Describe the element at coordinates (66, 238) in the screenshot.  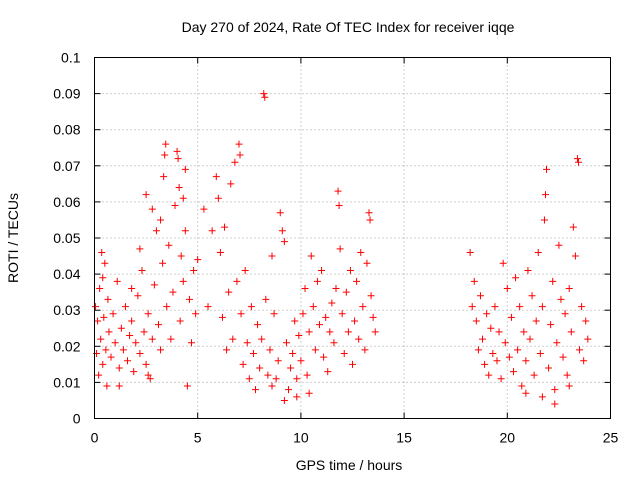
I see `y-axis-tick-labels: 0 0.01 0.02 0.03 0.04 0.05 0.06 0.07 0.08 0.09 0.1` at that location.